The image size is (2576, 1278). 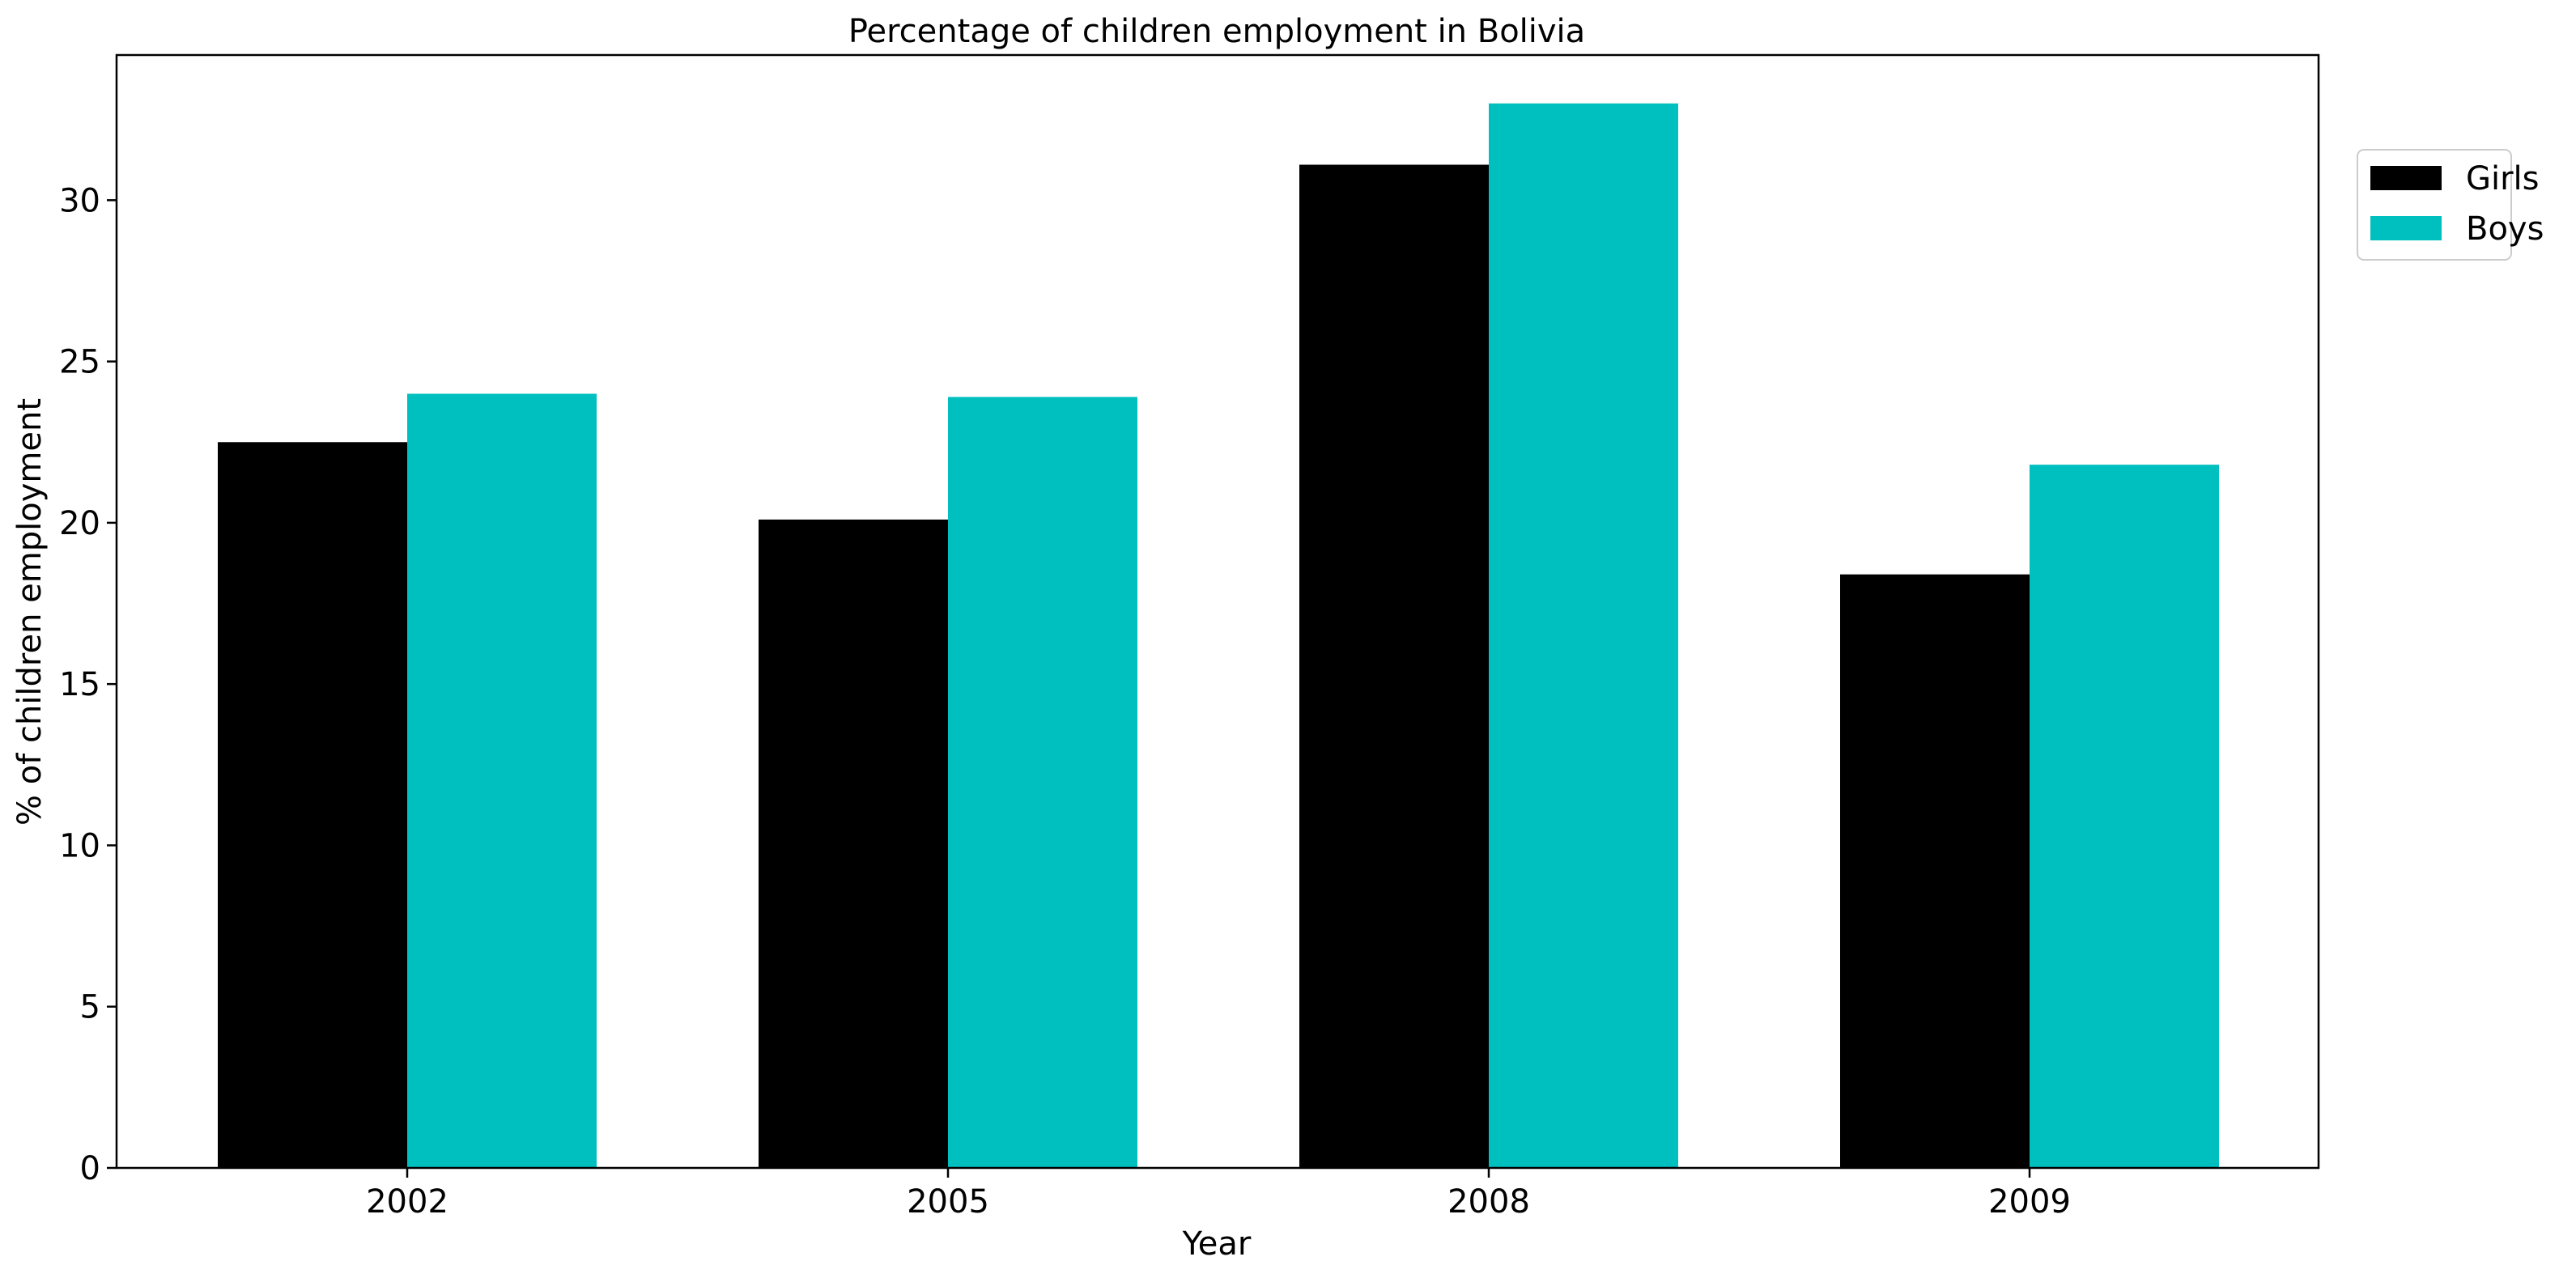 I want to click on bar-boys-2005, so click(x=1042, y=783).